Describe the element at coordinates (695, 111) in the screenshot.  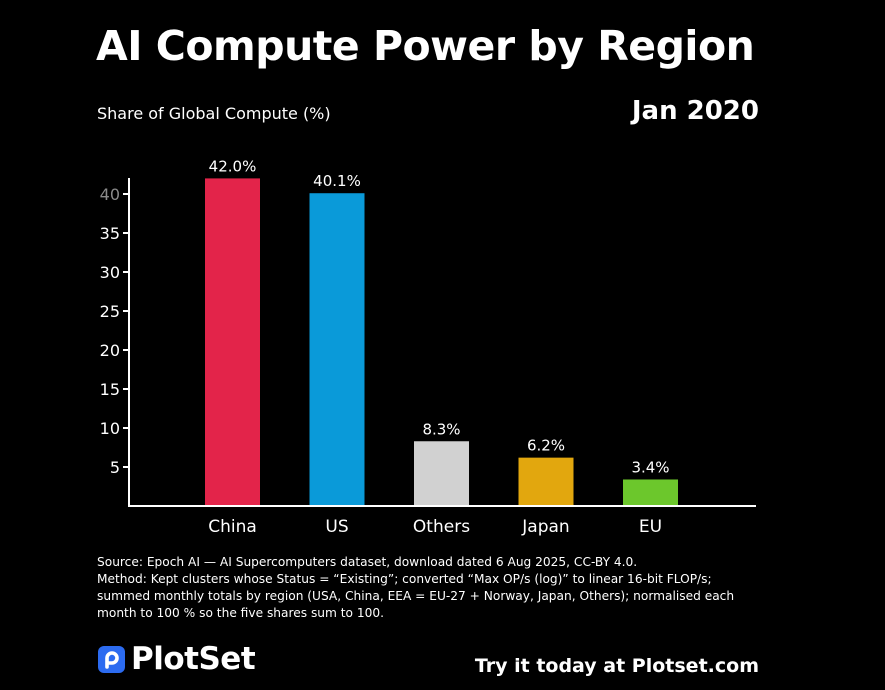
I see `date-label: Jan 2020` at that location.